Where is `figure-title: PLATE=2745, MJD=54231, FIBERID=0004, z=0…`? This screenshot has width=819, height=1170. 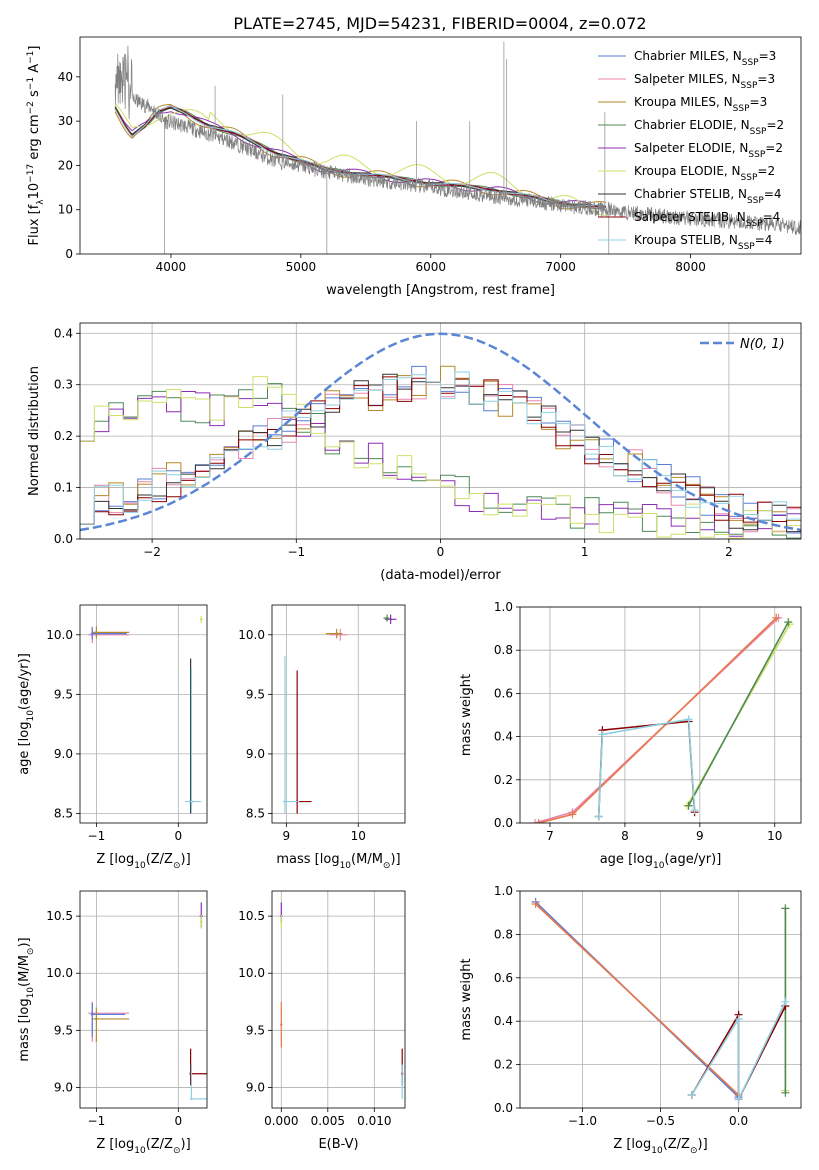
figure-title: PLATE=2745, MJD=54231, FIBERID=0004, z=0… is located at coordinates (439, 23).